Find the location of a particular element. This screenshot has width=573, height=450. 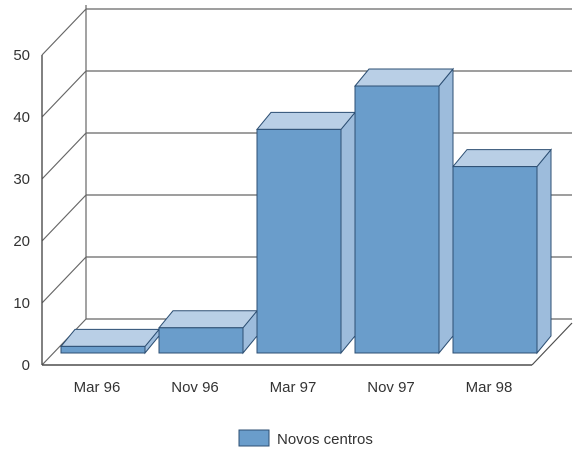

y-tick-label: 30 is located at coordinates (21, 179).